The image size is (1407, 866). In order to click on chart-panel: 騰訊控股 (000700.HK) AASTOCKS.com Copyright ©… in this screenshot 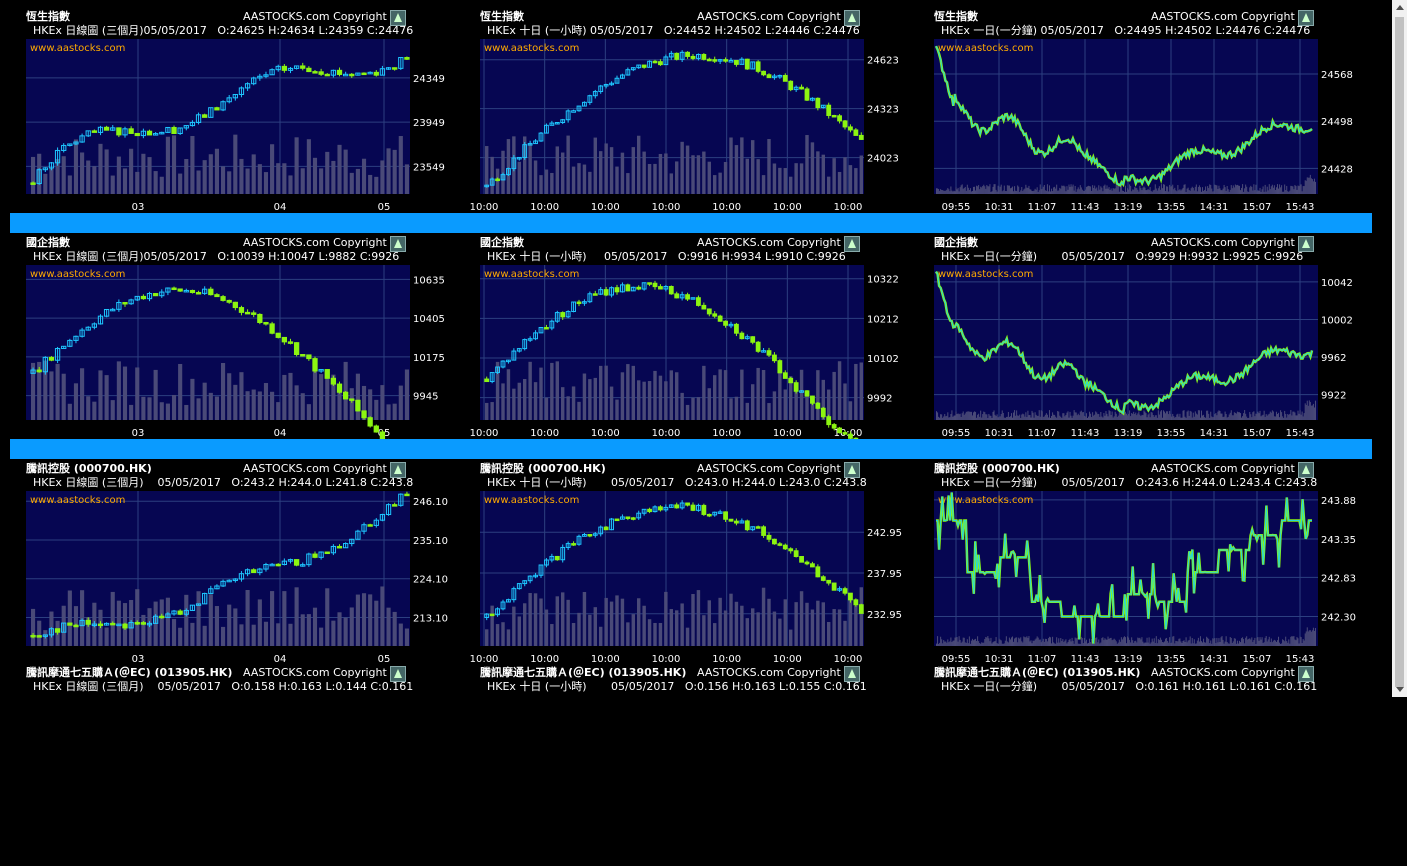, I will do `click(1146, 563)`.